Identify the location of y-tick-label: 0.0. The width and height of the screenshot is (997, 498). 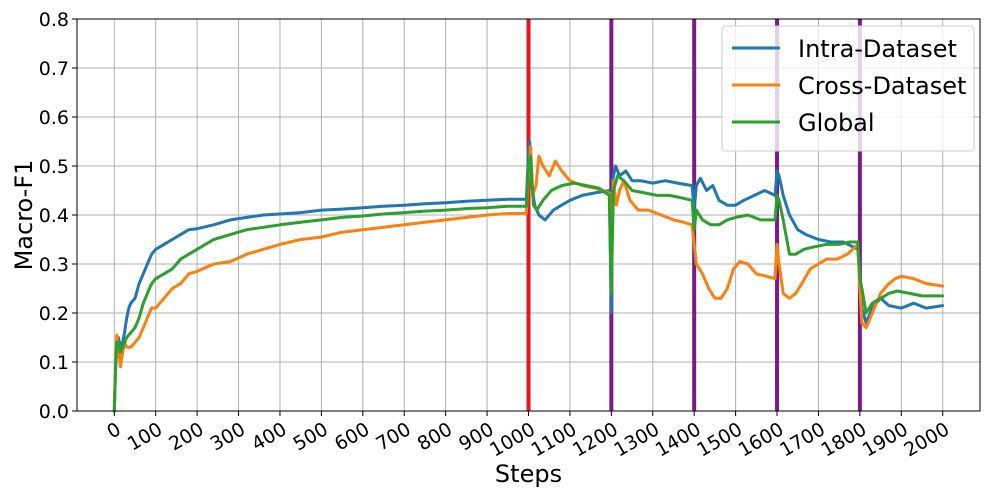
(54, 412).